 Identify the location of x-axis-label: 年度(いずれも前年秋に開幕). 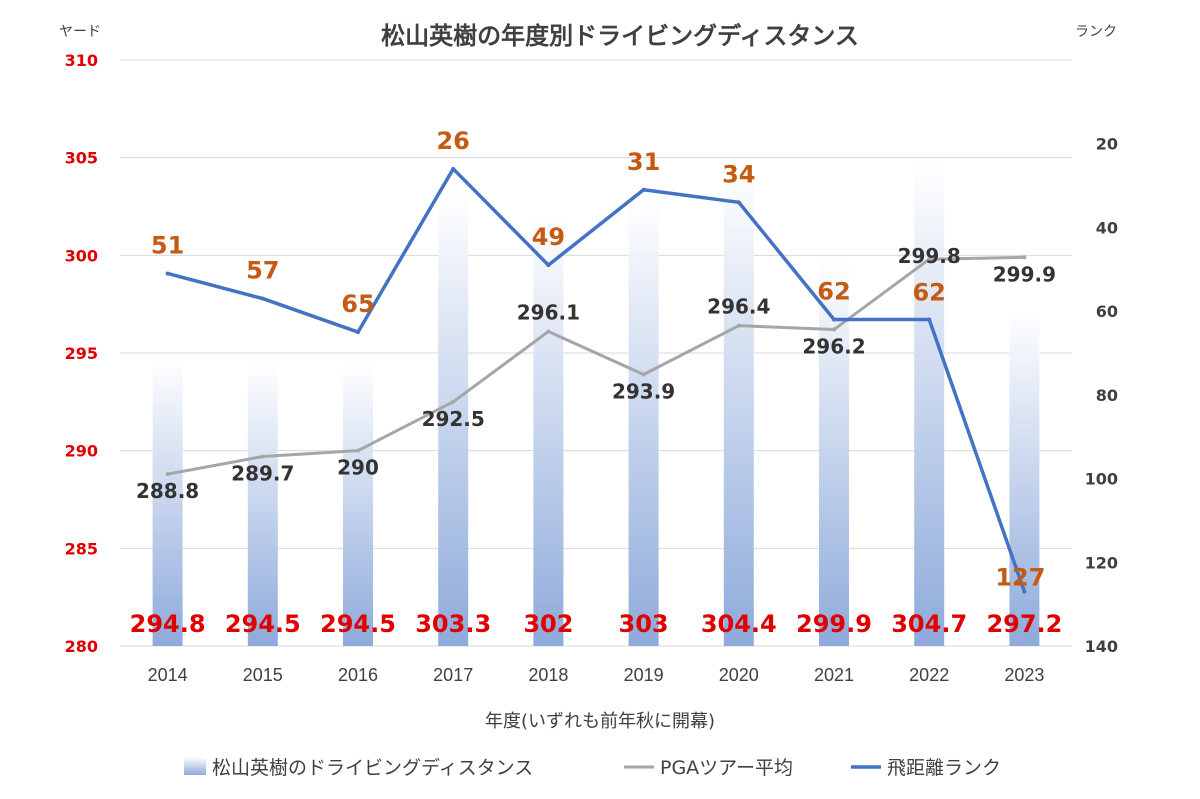
(600, 721).